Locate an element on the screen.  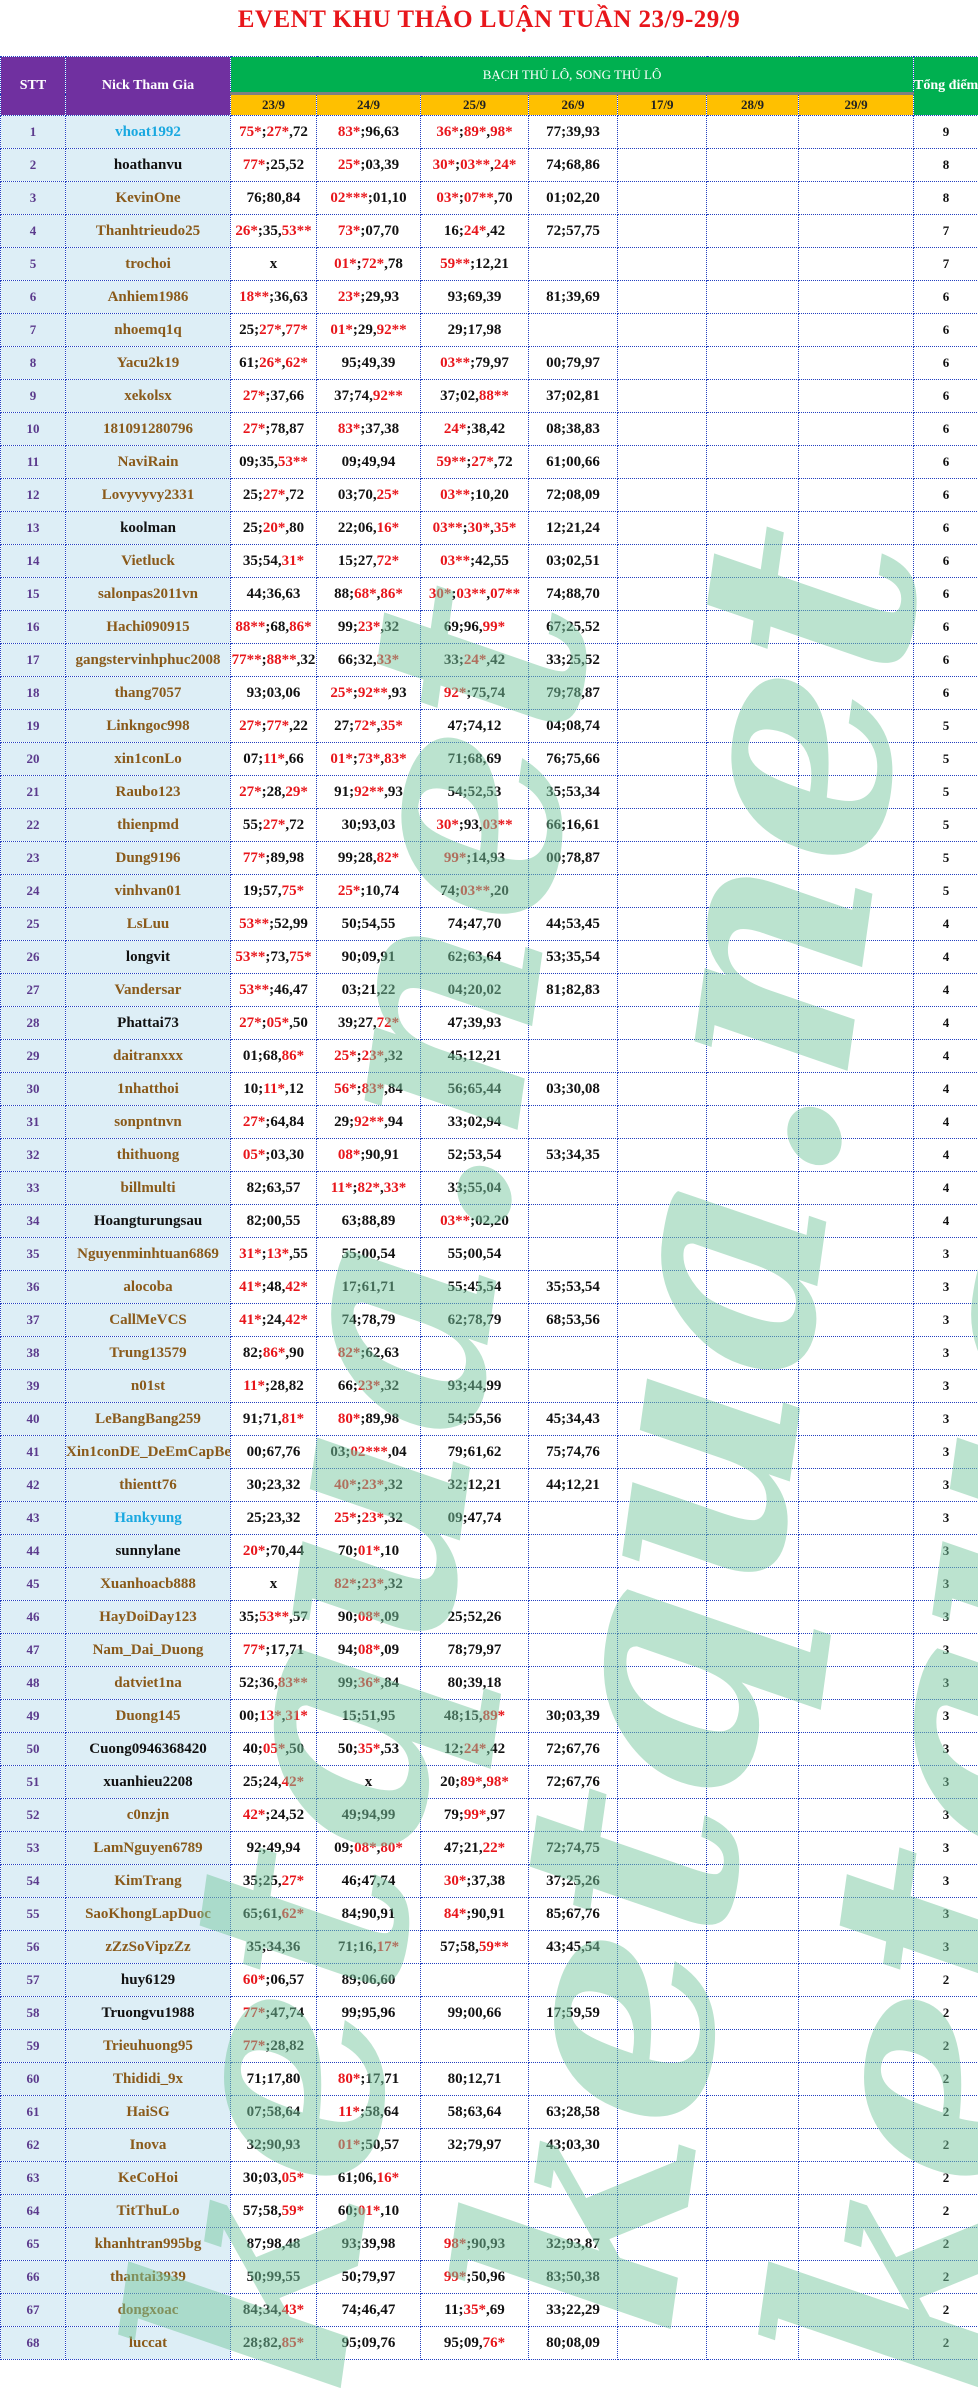
pick-number: 35;53,54 is located at coordinates (573, 1287).